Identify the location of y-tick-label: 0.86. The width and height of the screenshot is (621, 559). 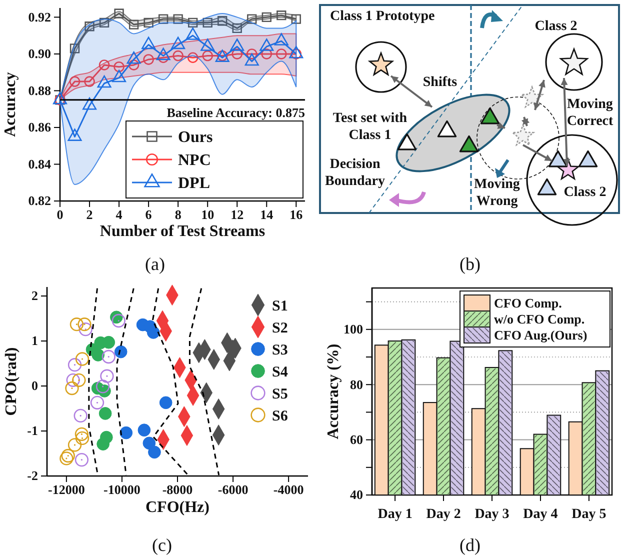
(40, 127).